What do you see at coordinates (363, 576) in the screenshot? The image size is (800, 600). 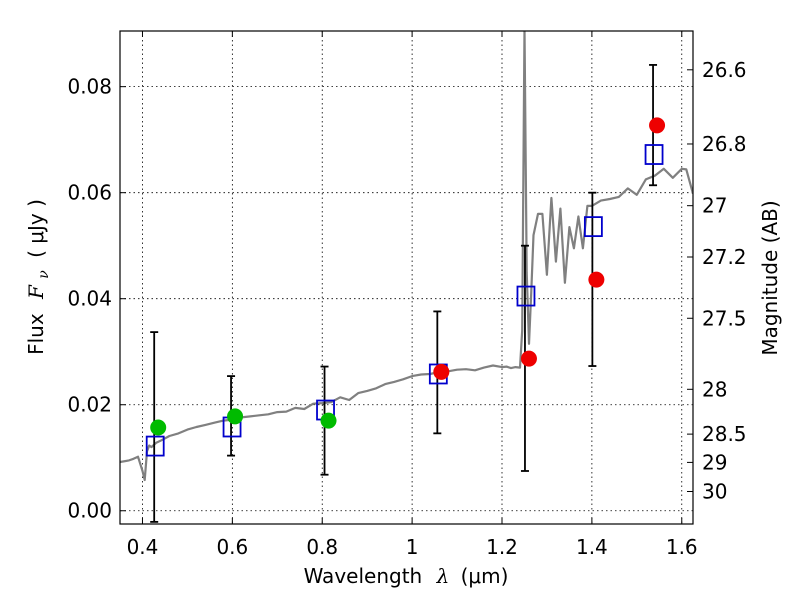 I see `x-axis-label-prefix: Wavelength` at bounding box center [363, 576].